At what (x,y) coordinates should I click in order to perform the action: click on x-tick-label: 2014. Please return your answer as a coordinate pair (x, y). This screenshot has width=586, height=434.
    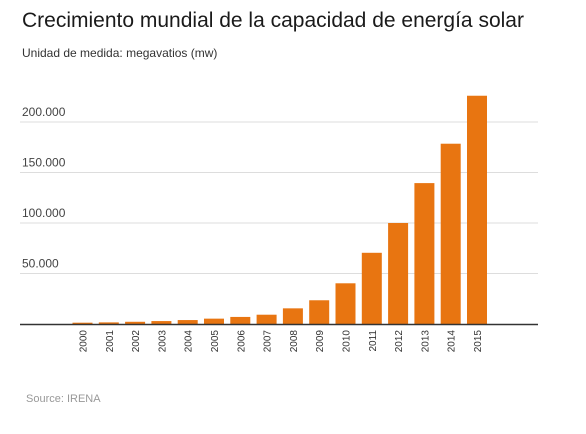
    Looking at the image, I should click on (452, 341).